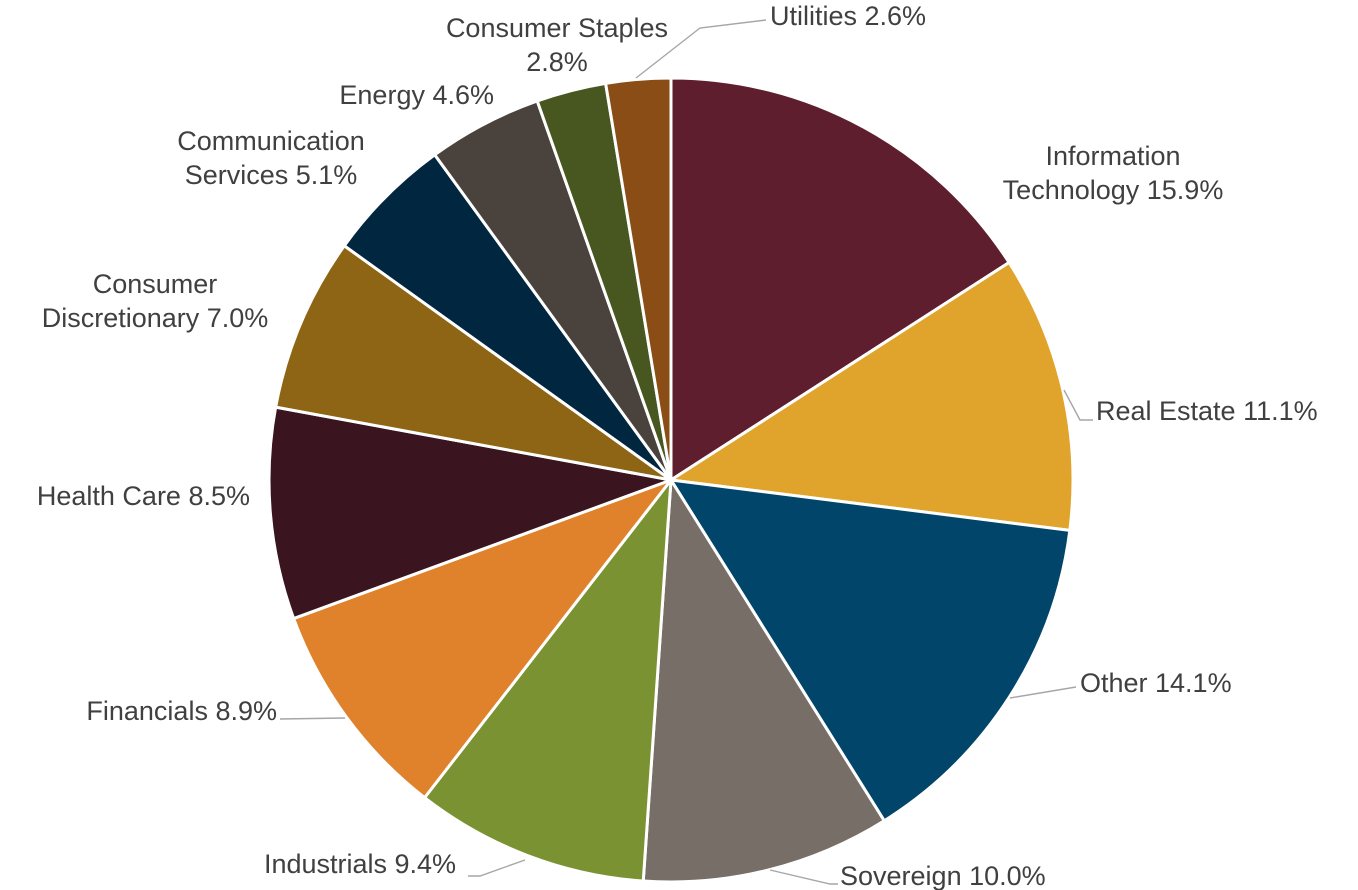  I want to click on leader-line-sovereign, so click(803, 877).